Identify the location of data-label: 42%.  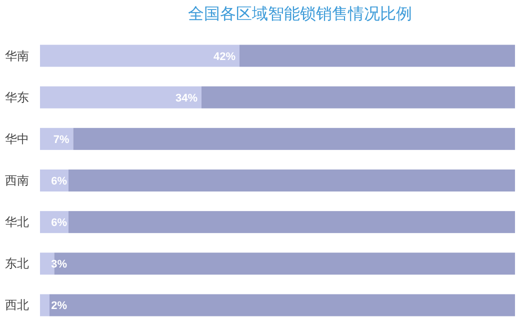
(224, 56).